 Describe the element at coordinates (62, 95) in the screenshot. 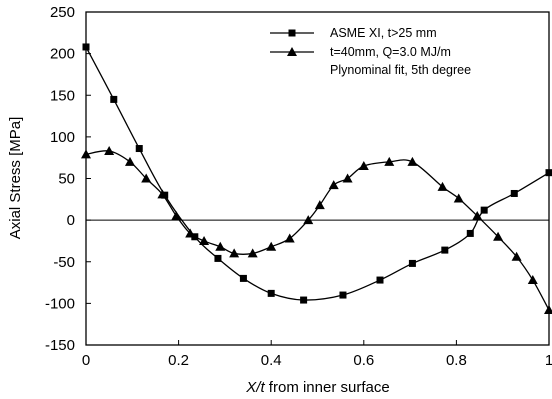

I see `y-tick-label: 150` at that location.